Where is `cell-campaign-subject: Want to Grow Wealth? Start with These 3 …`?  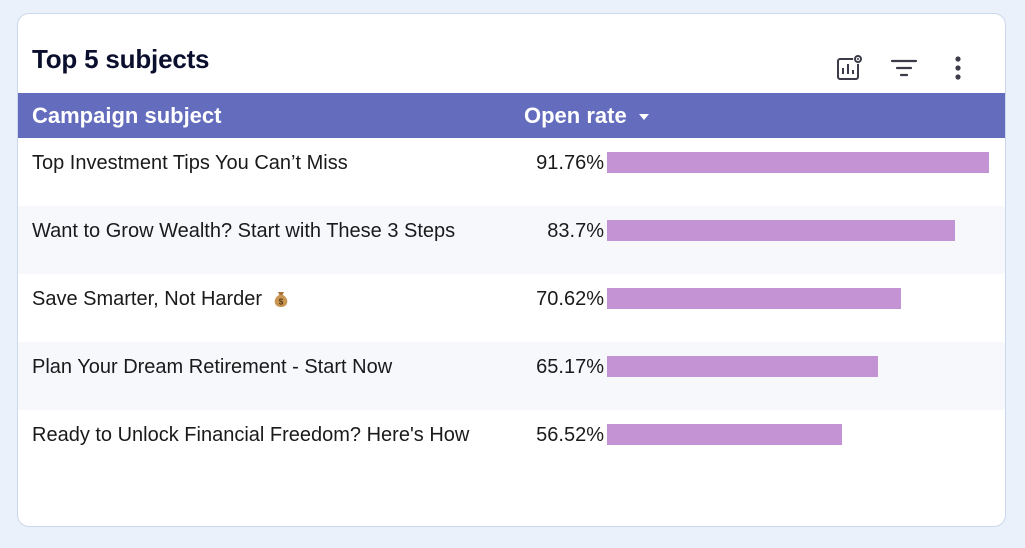
cell-campaign-subject: Want to Grow Wealth? Start with These 3 … is located at coordinates (243, 231).